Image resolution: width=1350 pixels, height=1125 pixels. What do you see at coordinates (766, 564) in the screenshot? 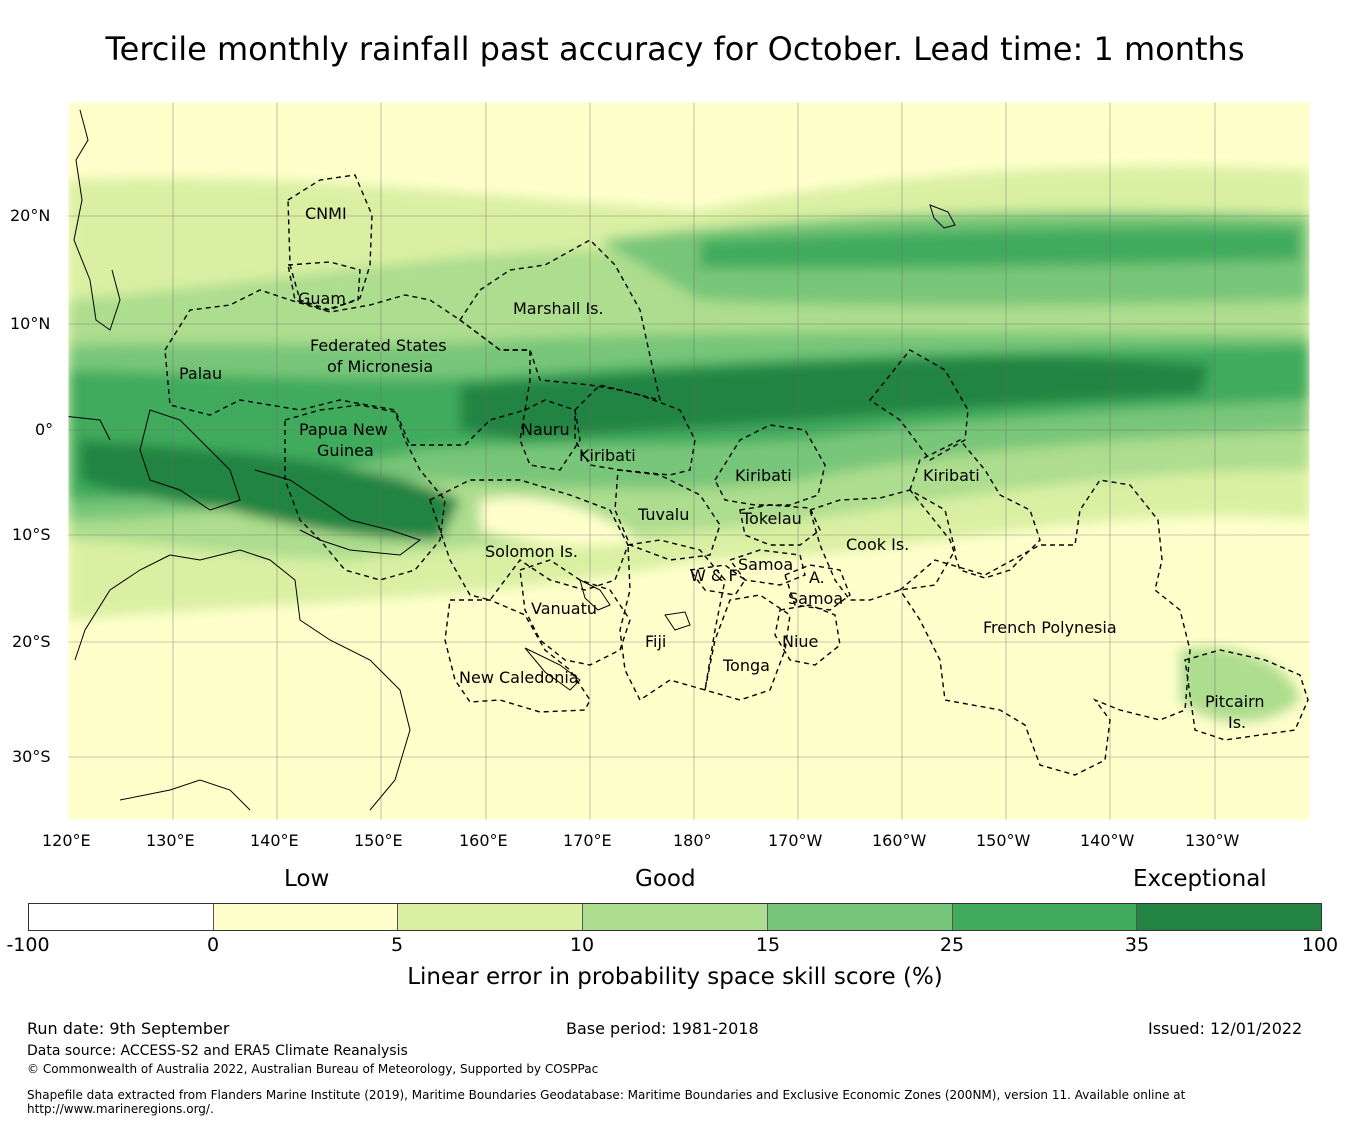
I see `label-samoa: Samoa` at bounding box center [766, 564].